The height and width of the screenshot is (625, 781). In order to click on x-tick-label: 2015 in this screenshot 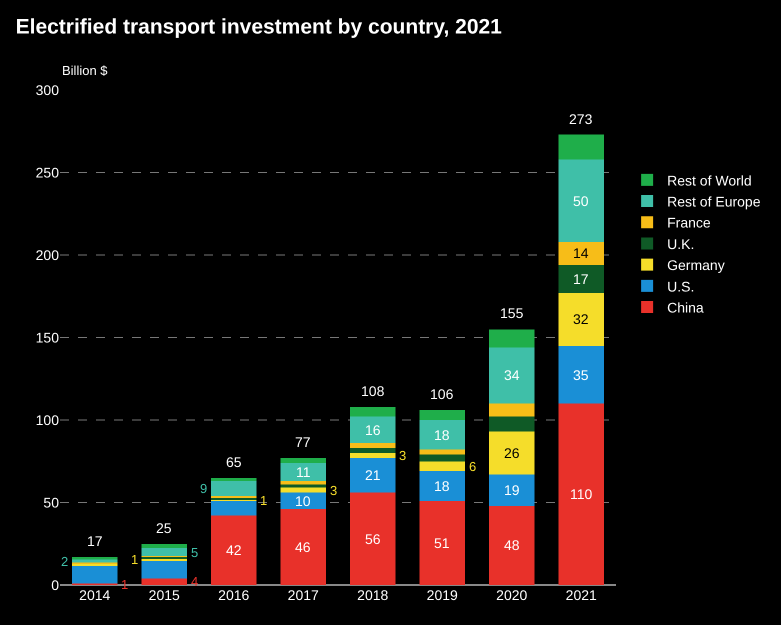, I will do `click(164, 595)`.